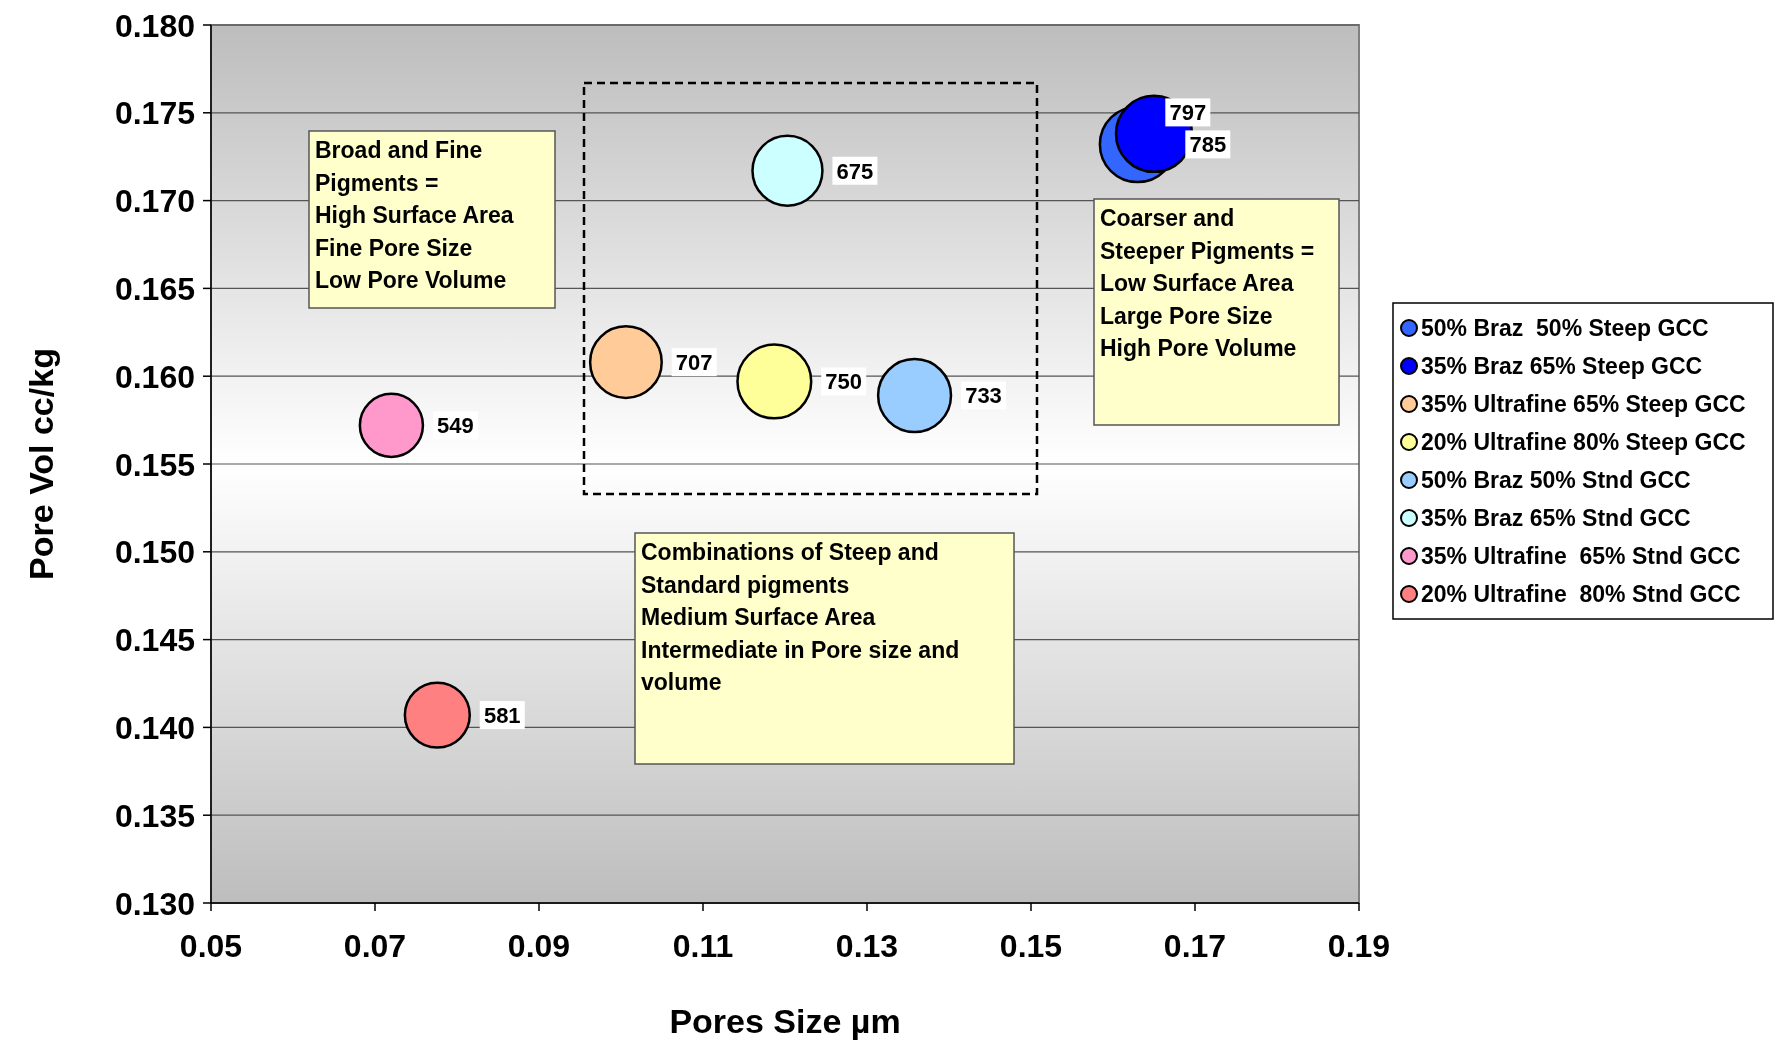  I want to click on data-label: 549, so click(455, 426).